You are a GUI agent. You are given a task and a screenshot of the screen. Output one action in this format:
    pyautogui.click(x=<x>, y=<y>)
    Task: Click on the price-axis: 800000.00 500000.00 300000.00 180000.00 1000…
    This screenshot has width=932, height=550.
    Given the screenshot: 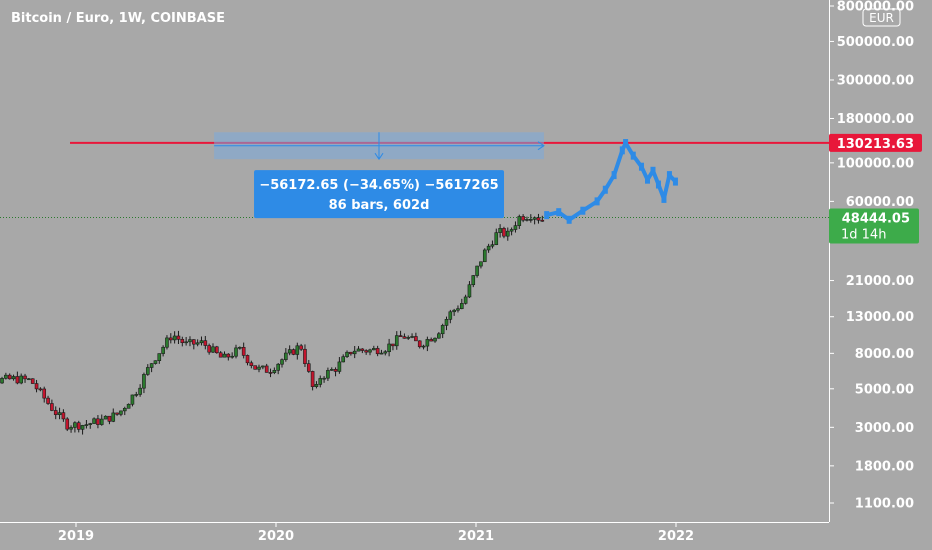 What is the action you would take?
    pyautogui.click(x=871, y=256)
    